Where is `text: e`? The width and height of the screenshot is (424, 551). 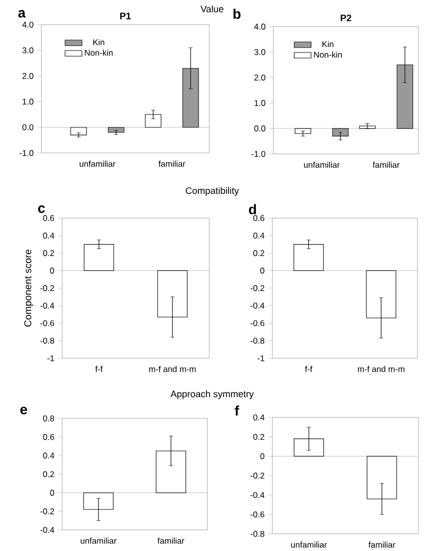
text: e is located at coordinates (23, 410).